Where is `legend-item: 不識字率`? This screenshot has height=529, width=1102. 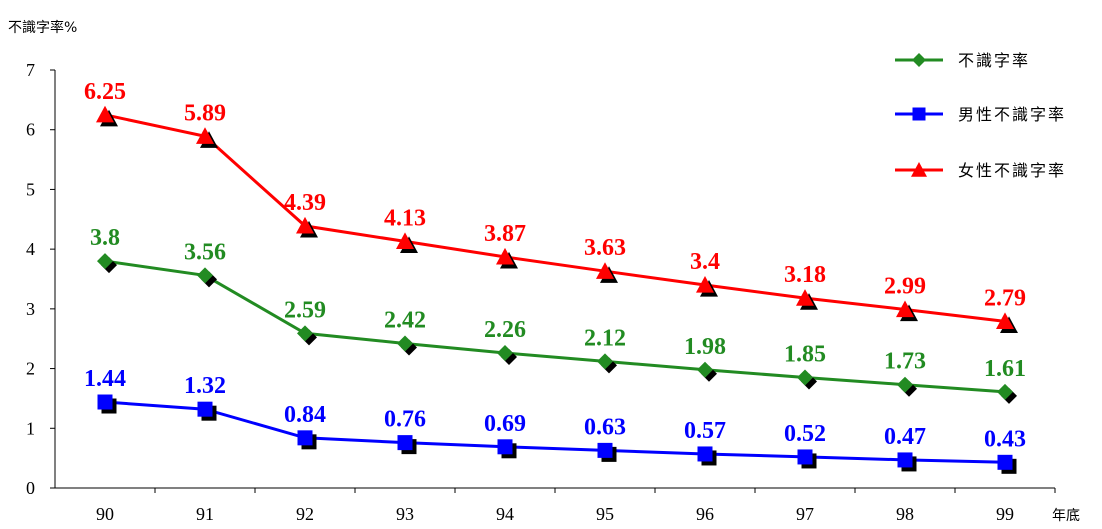 legend-item: 不識字率 is located at coordinates (962, 60).